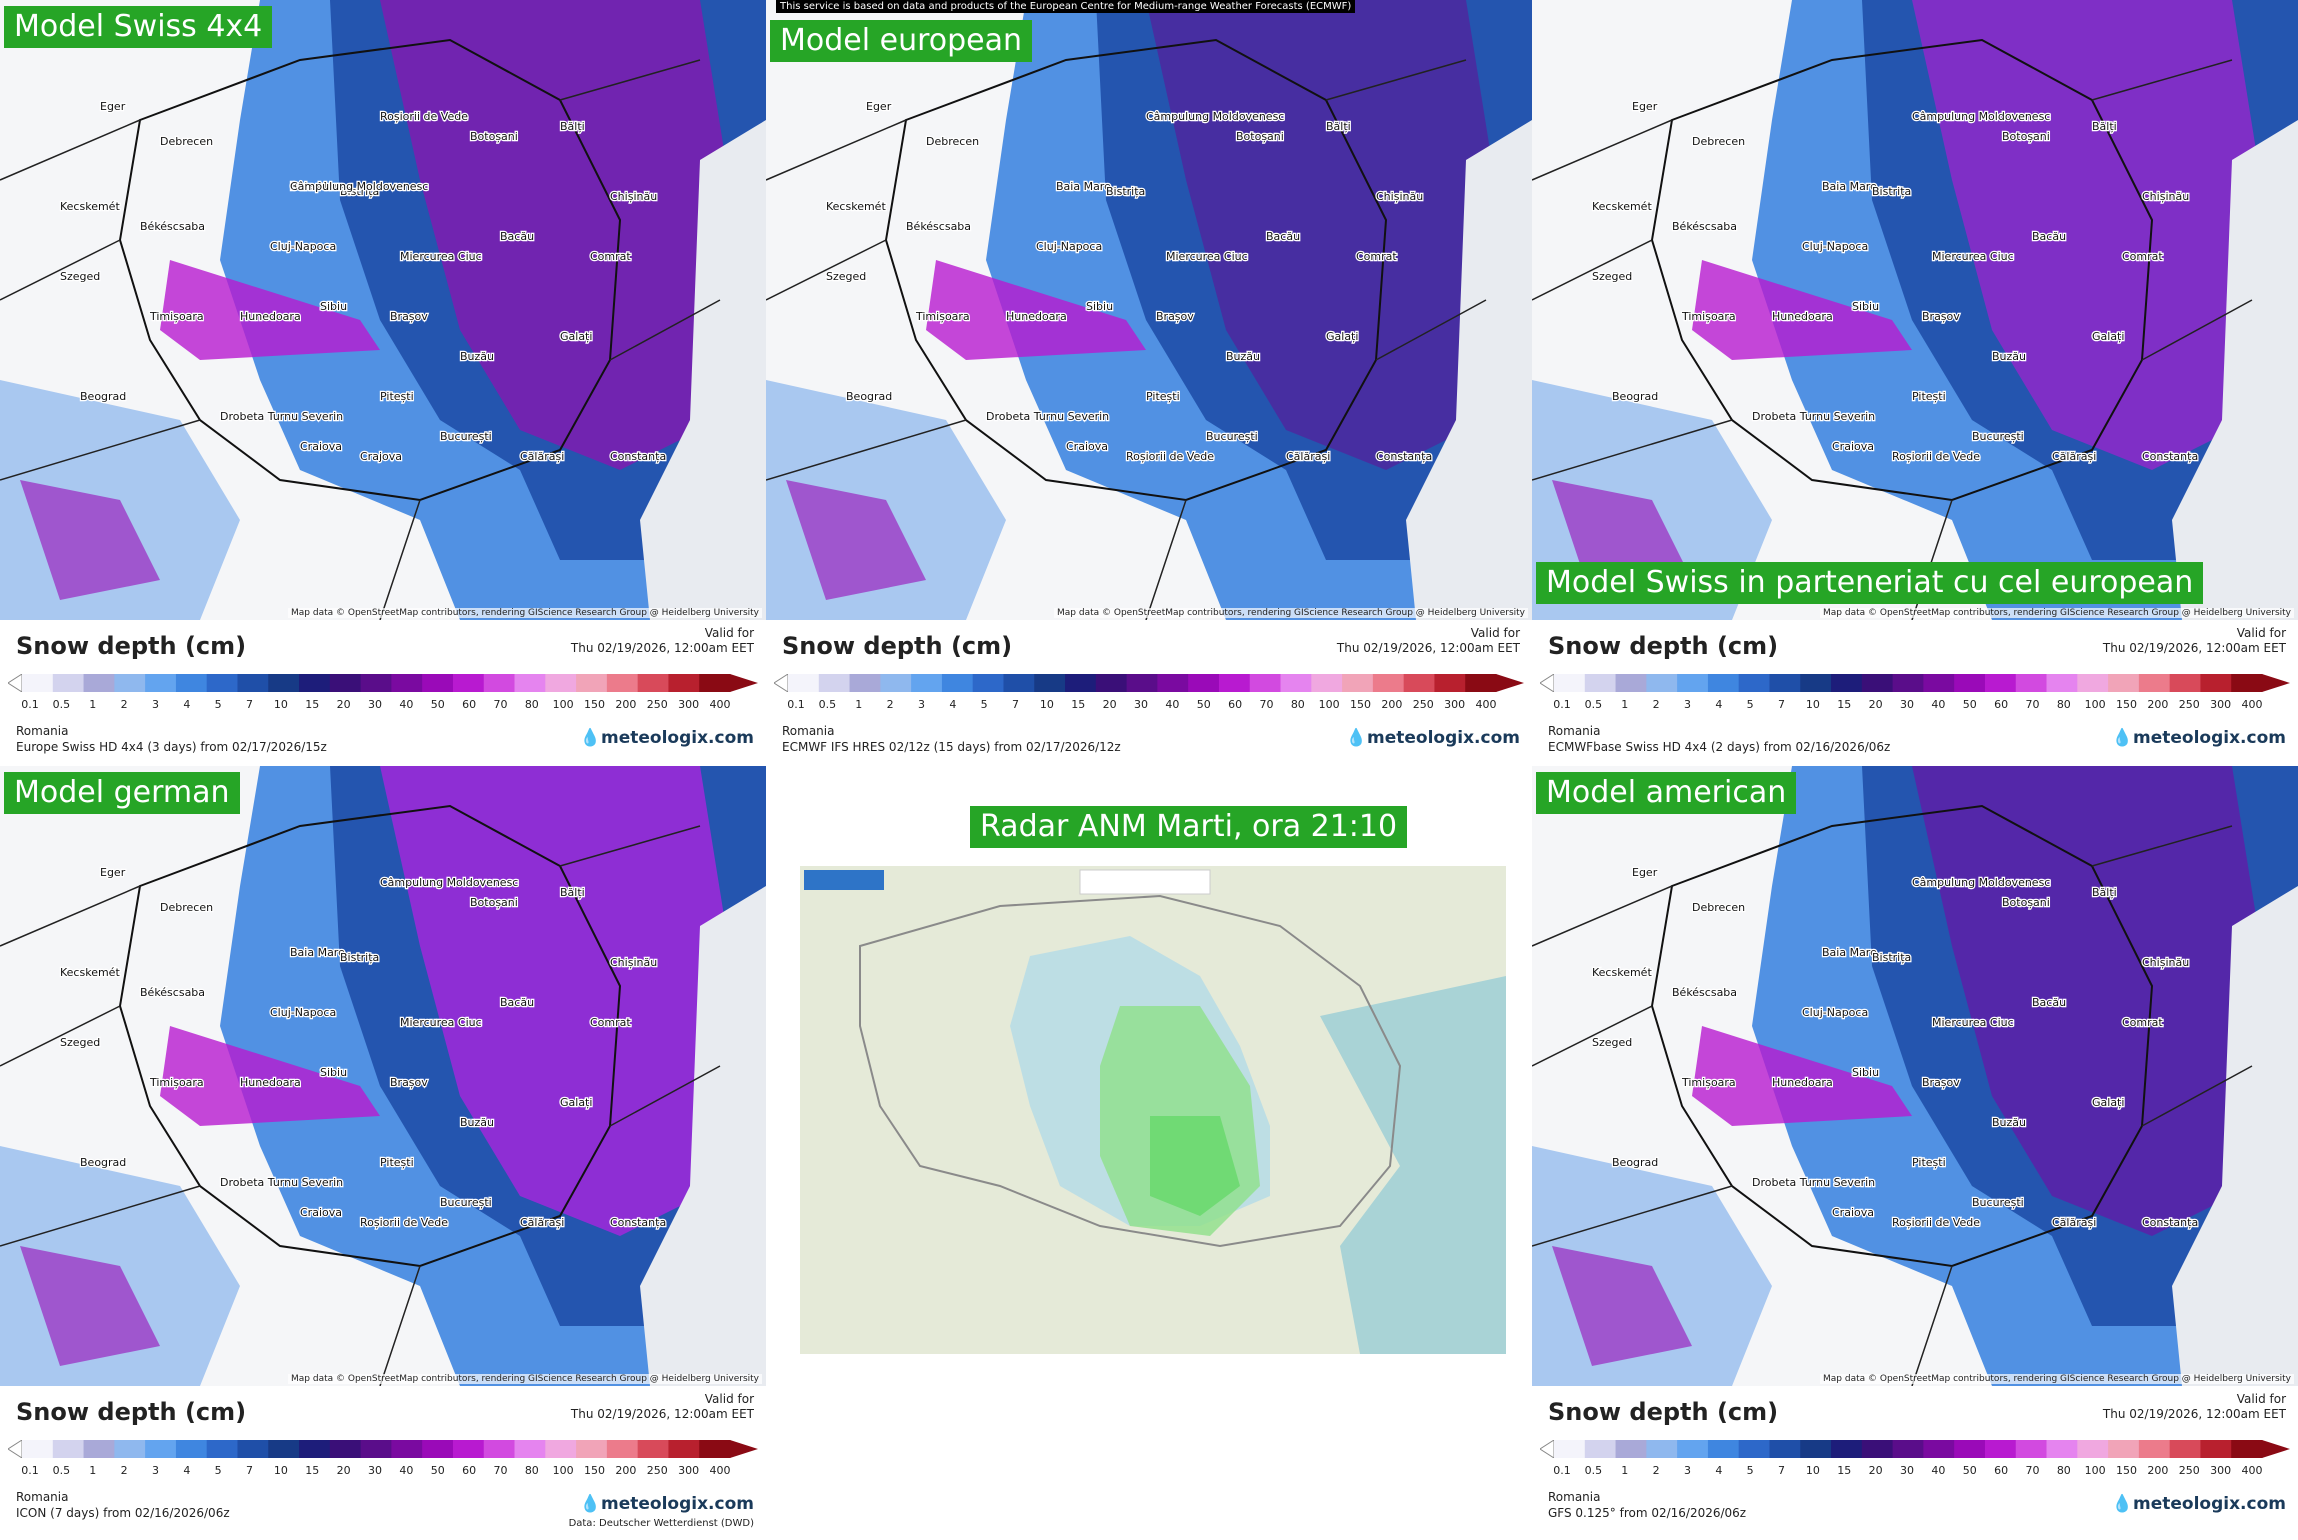  What do you see at coordinates (113, 872) in the screenshot?
I see `city-label: Eger` at bounding box center [113, 872].